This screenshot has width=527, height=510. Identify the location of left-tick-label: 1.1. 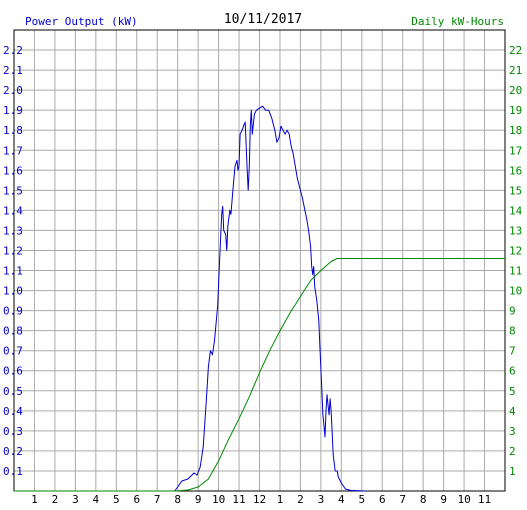
(13, 271).